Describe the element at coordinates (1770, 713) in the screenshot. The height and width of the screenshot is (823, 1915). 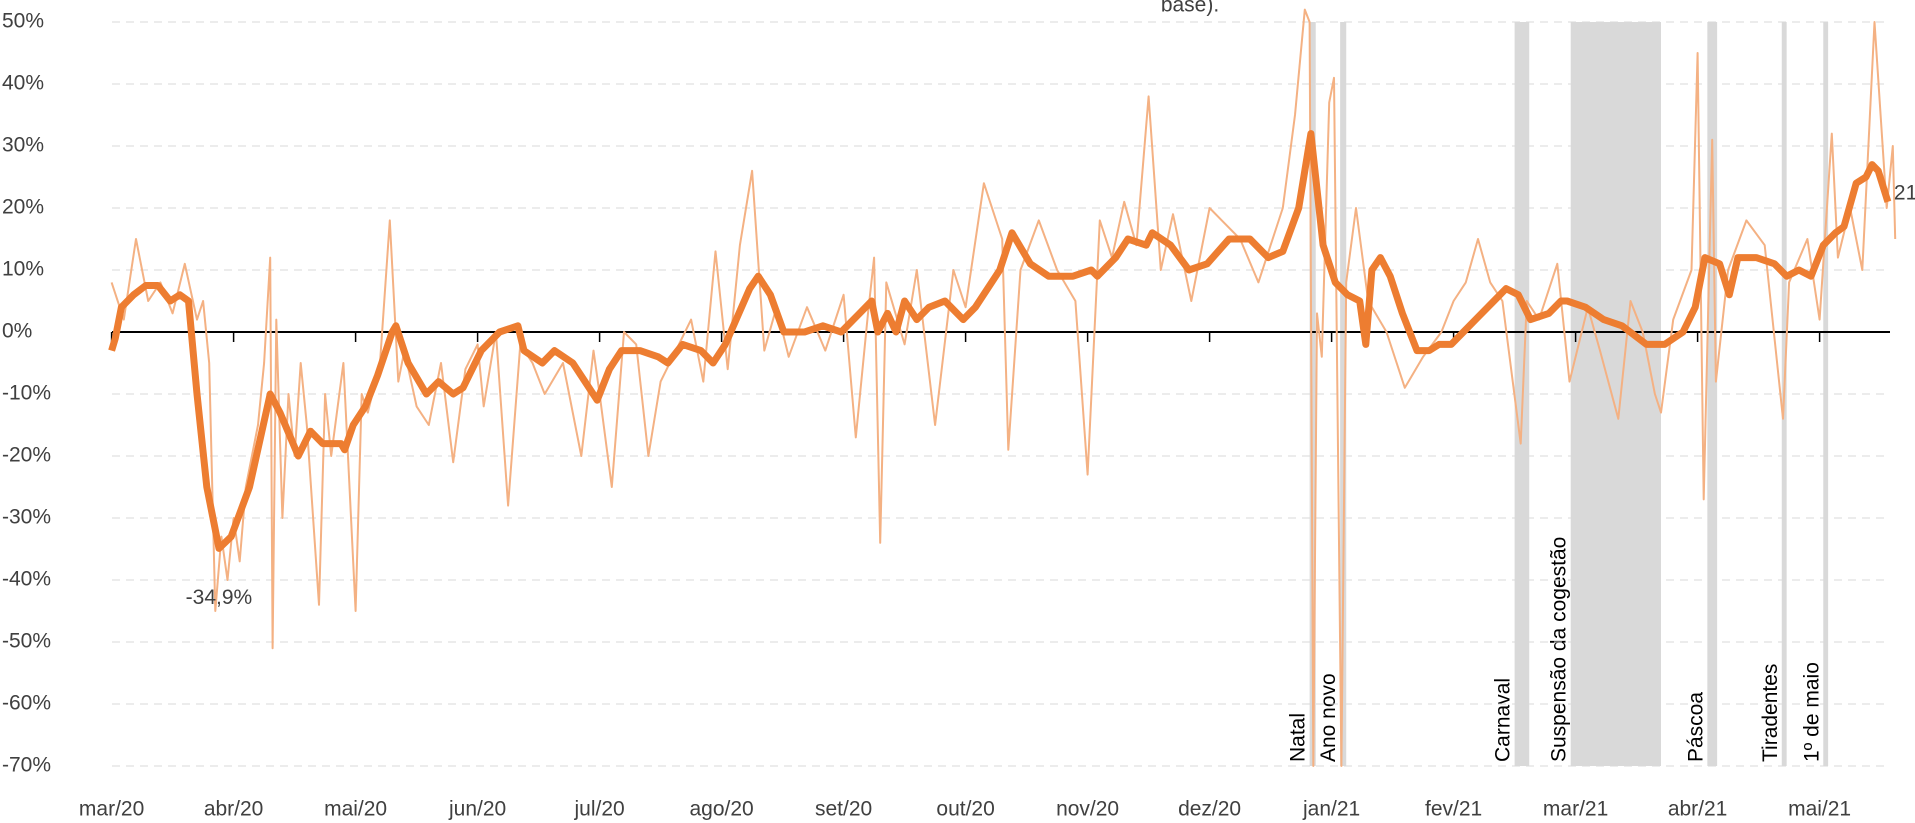
I see `band-label: Tiradentes` at that location.